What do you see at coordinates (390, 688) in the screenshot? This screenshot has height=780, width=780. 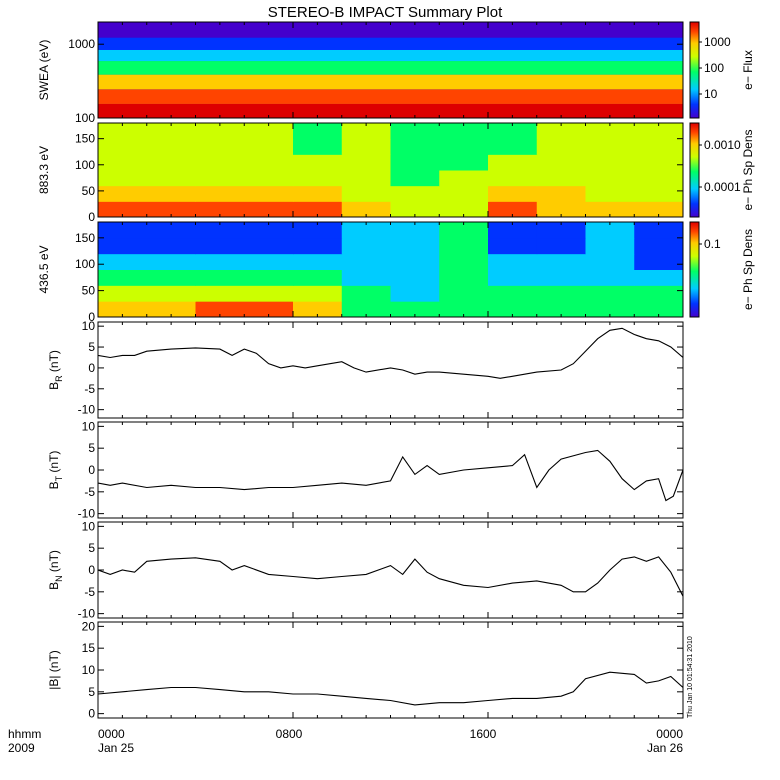 I see `series-line` at bounding box center [390, 688].